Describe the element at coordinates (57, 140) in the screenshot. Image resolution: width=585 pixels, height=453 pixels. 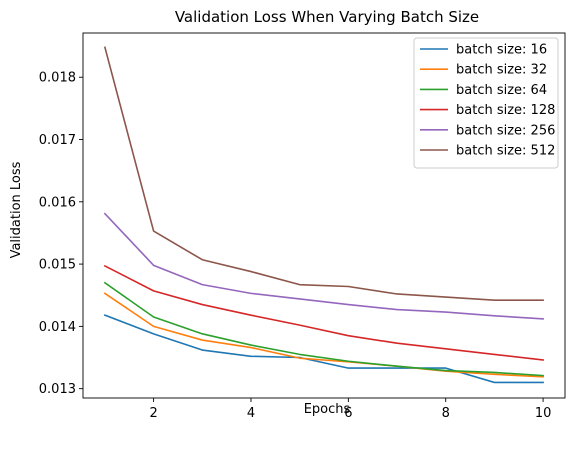
I see `y-tick-label: 0.017` at that location.